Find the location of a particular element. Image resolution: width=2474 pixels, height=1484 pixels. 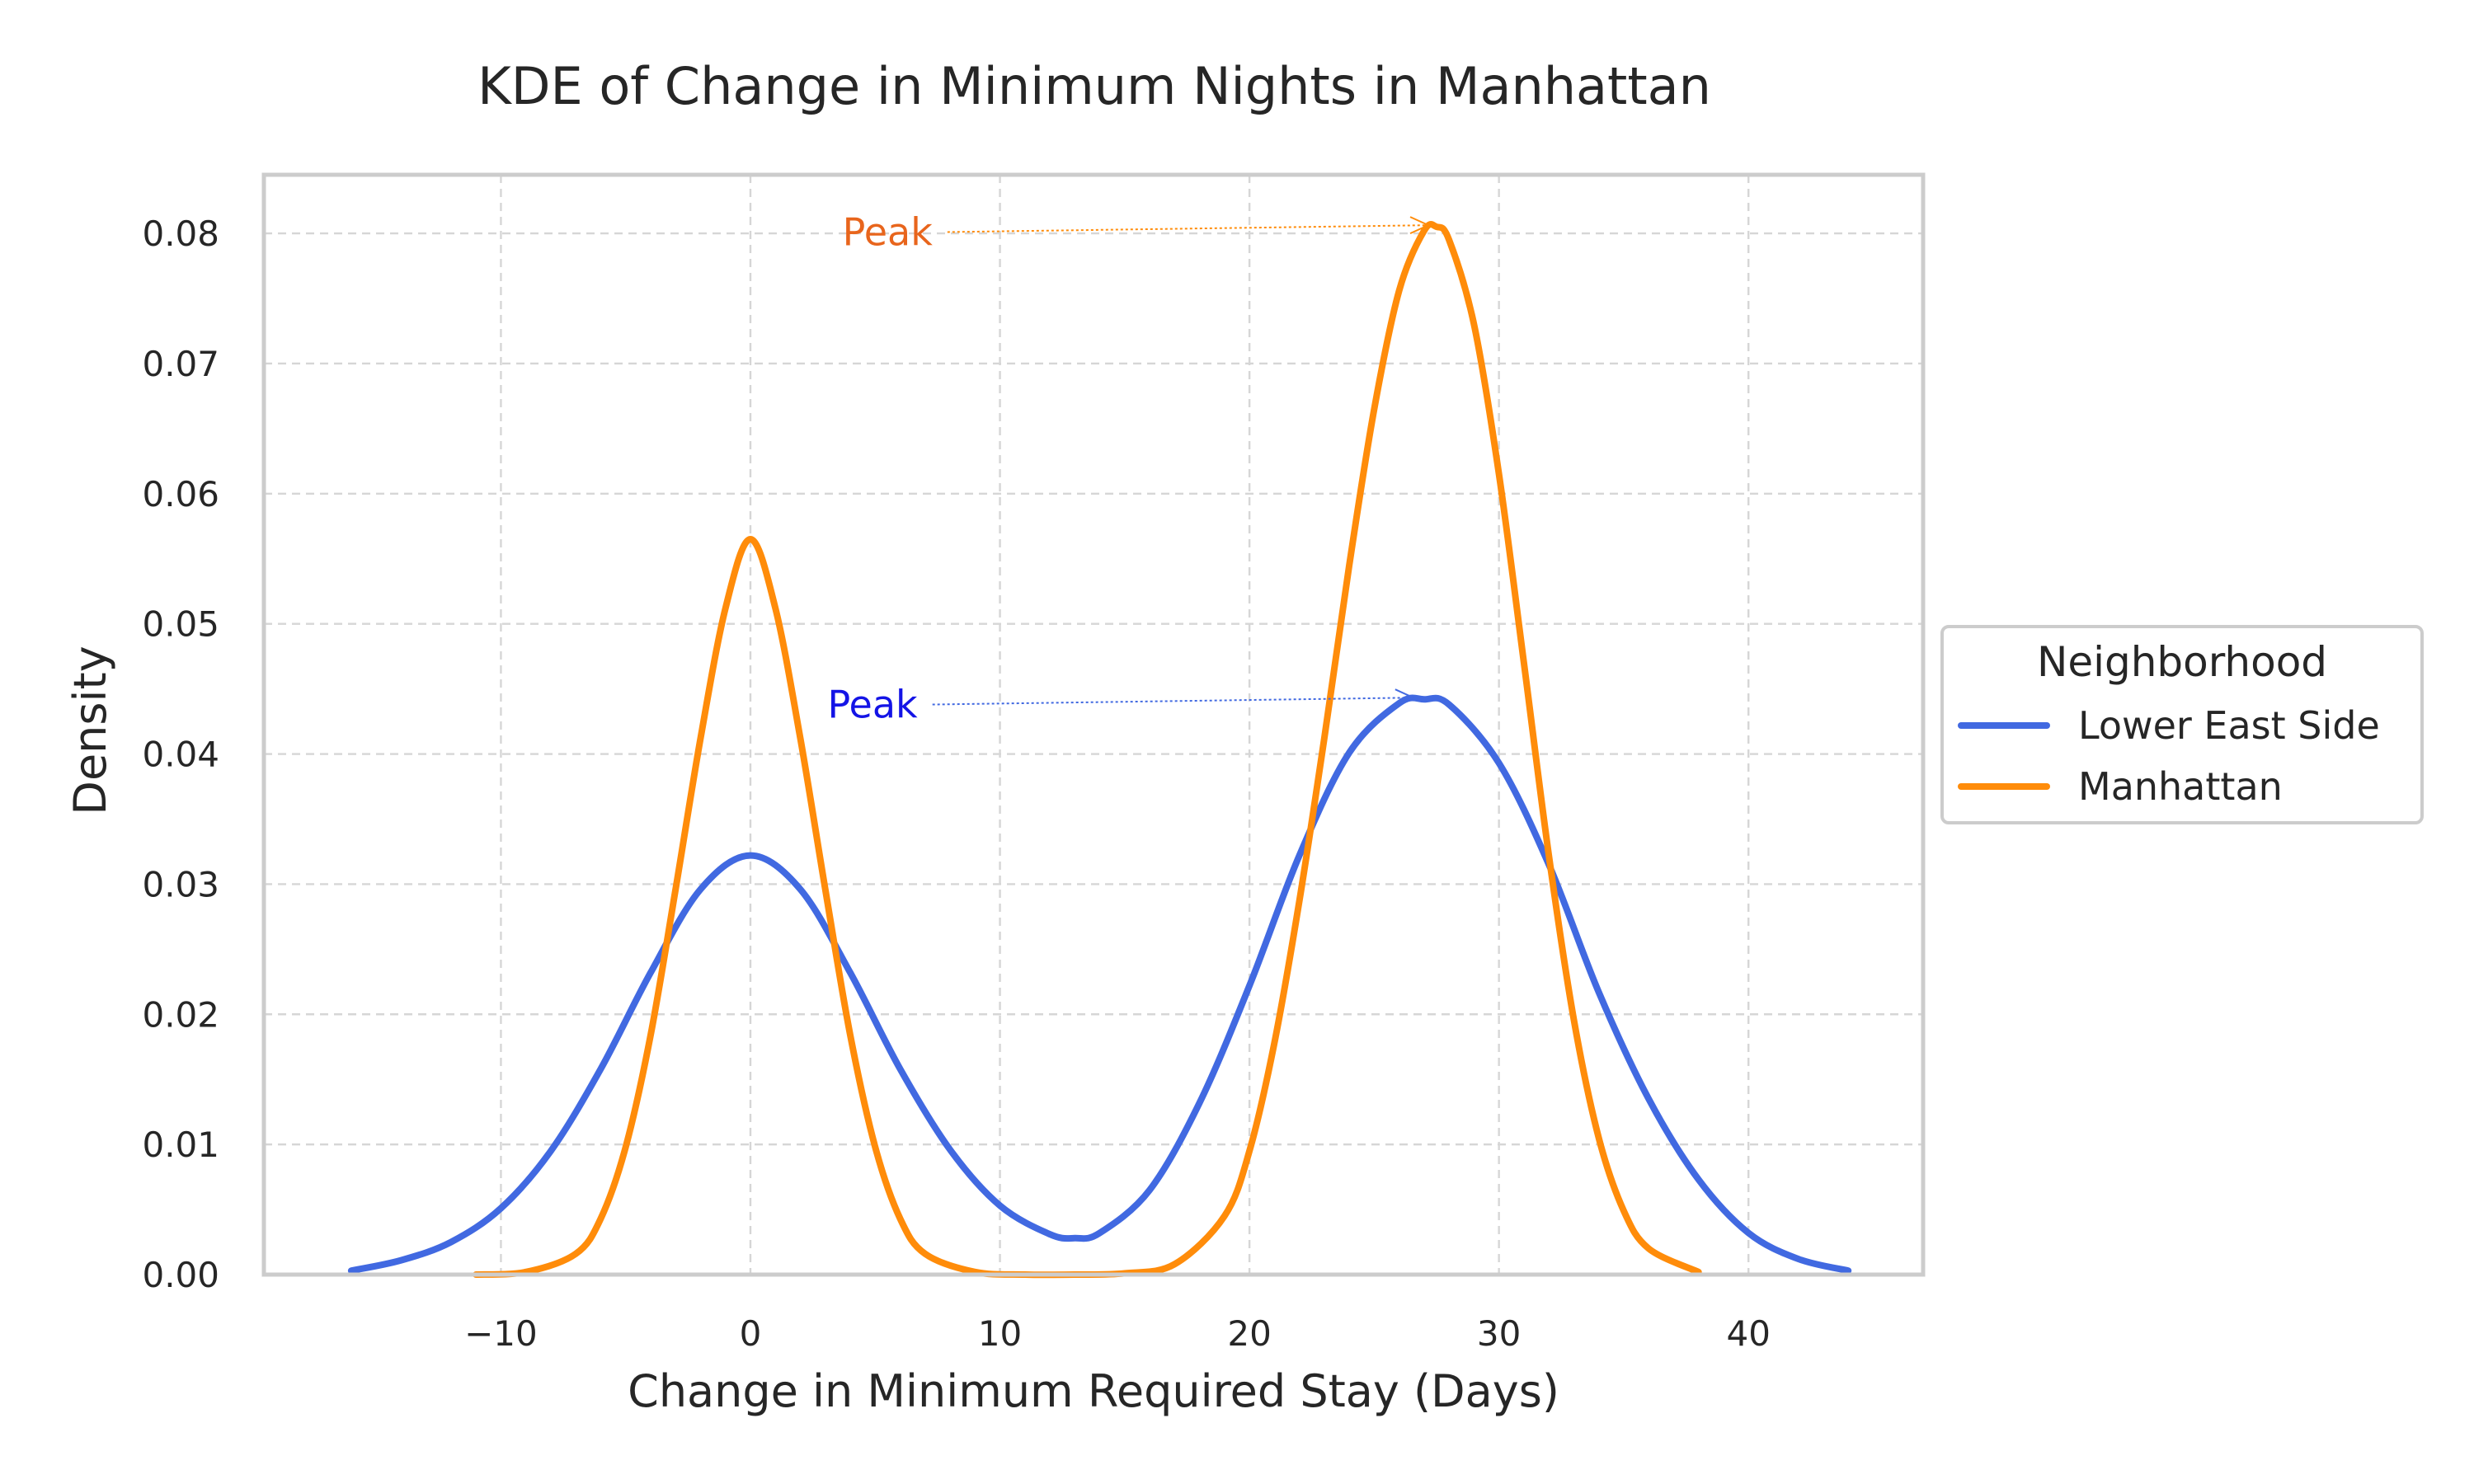

legend: Neighborhood Lower East Side Manhattan is located at coordinates (2182, 724).